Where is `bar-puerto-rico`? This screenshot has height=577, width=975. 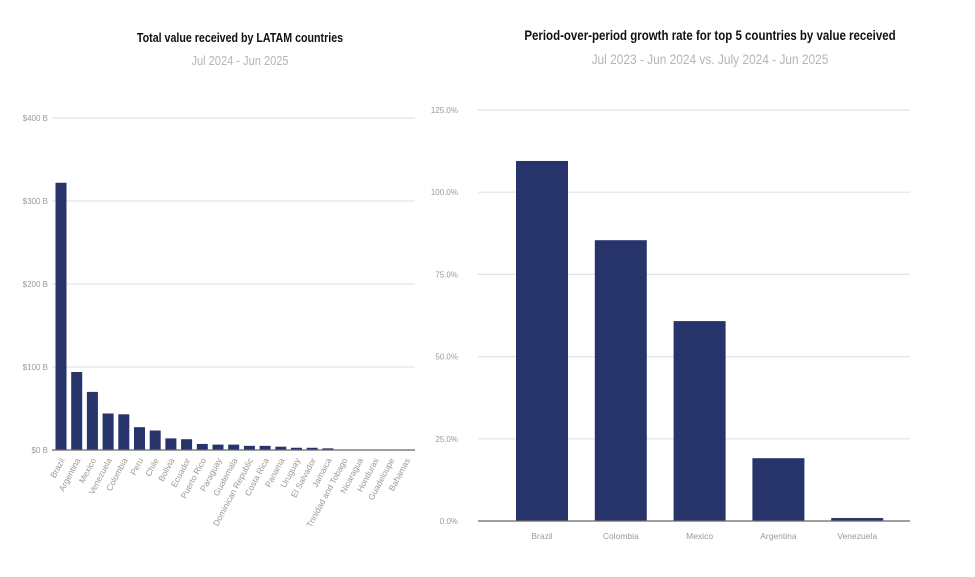 bar-puerto-rico is located at coordinates (202, 446).